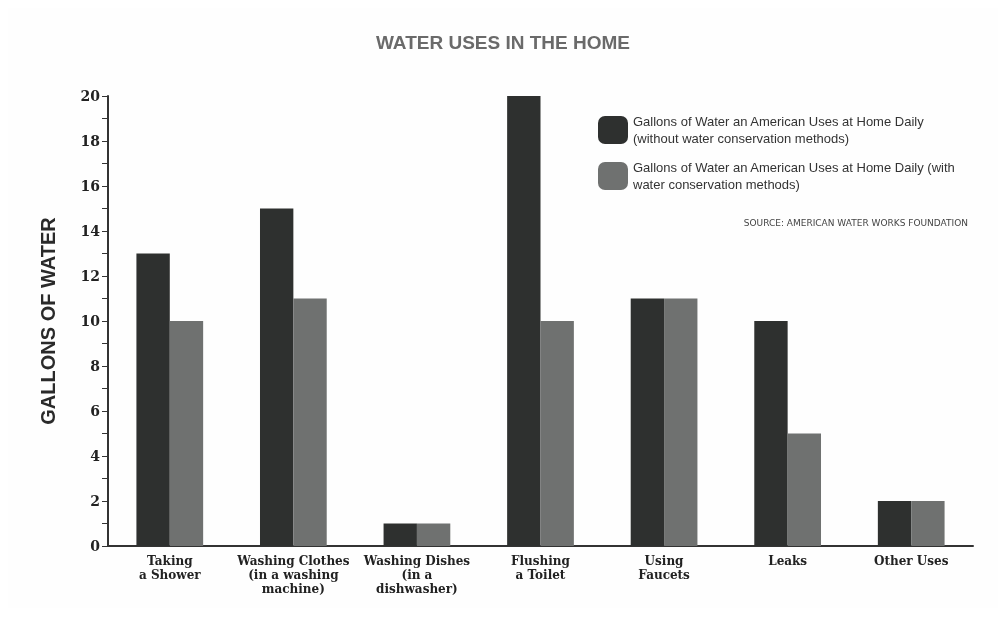  I want to click on x-tick-label: Other Uses, so click(911, 561).